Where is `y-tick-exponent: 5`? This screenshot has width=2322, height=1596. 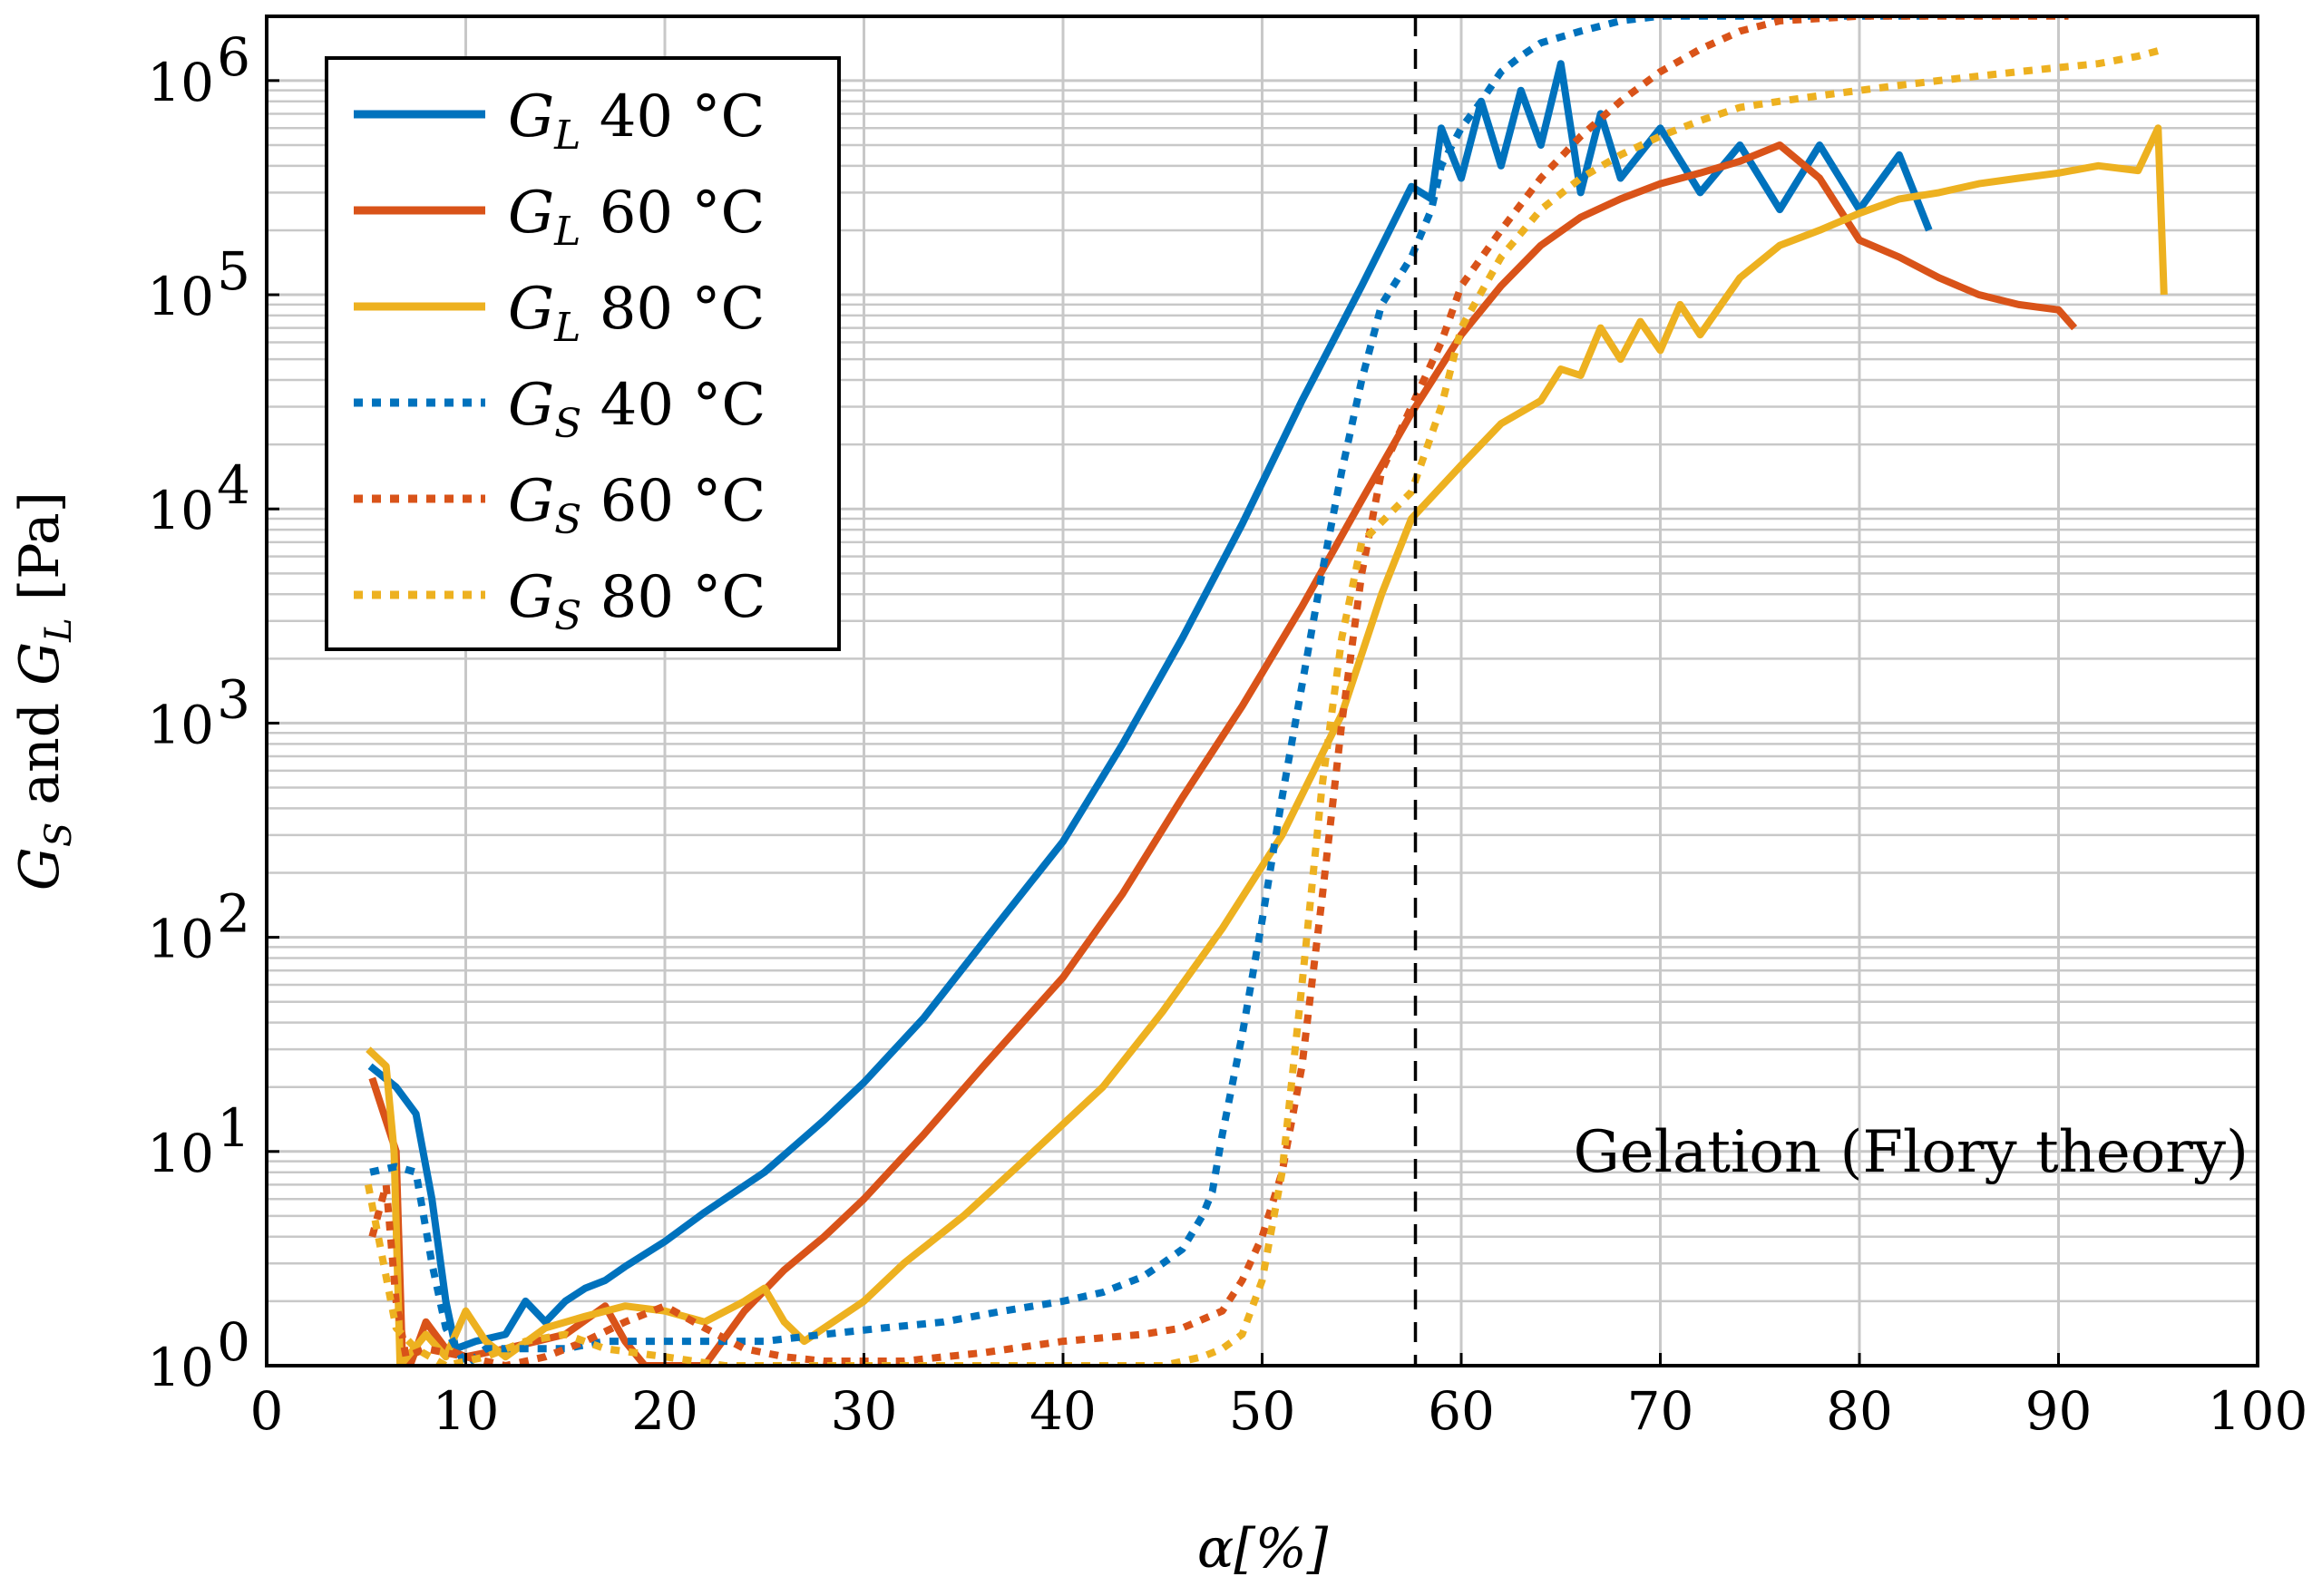 y-tick-exponent: 5 is located at coordinates (234, 271).